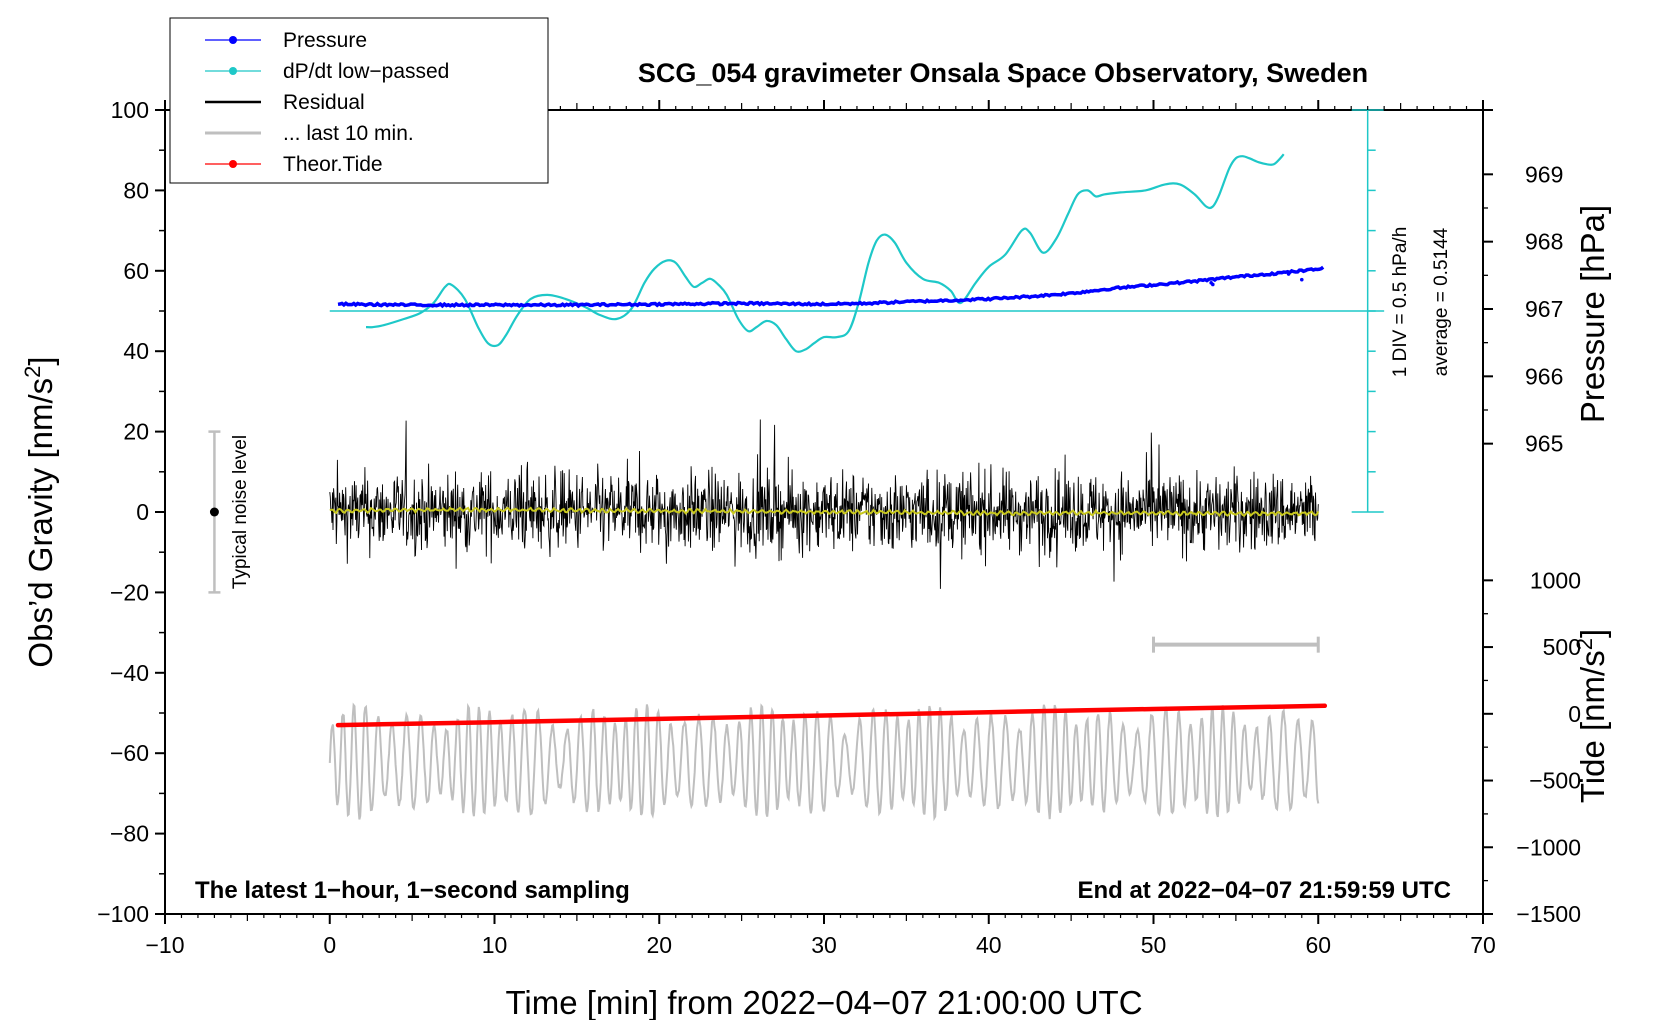 The image size is (1660, 1020). Describe the element at coordinates (136, 271) in the screenshot. I see `y-tick-label: 60` at that location.